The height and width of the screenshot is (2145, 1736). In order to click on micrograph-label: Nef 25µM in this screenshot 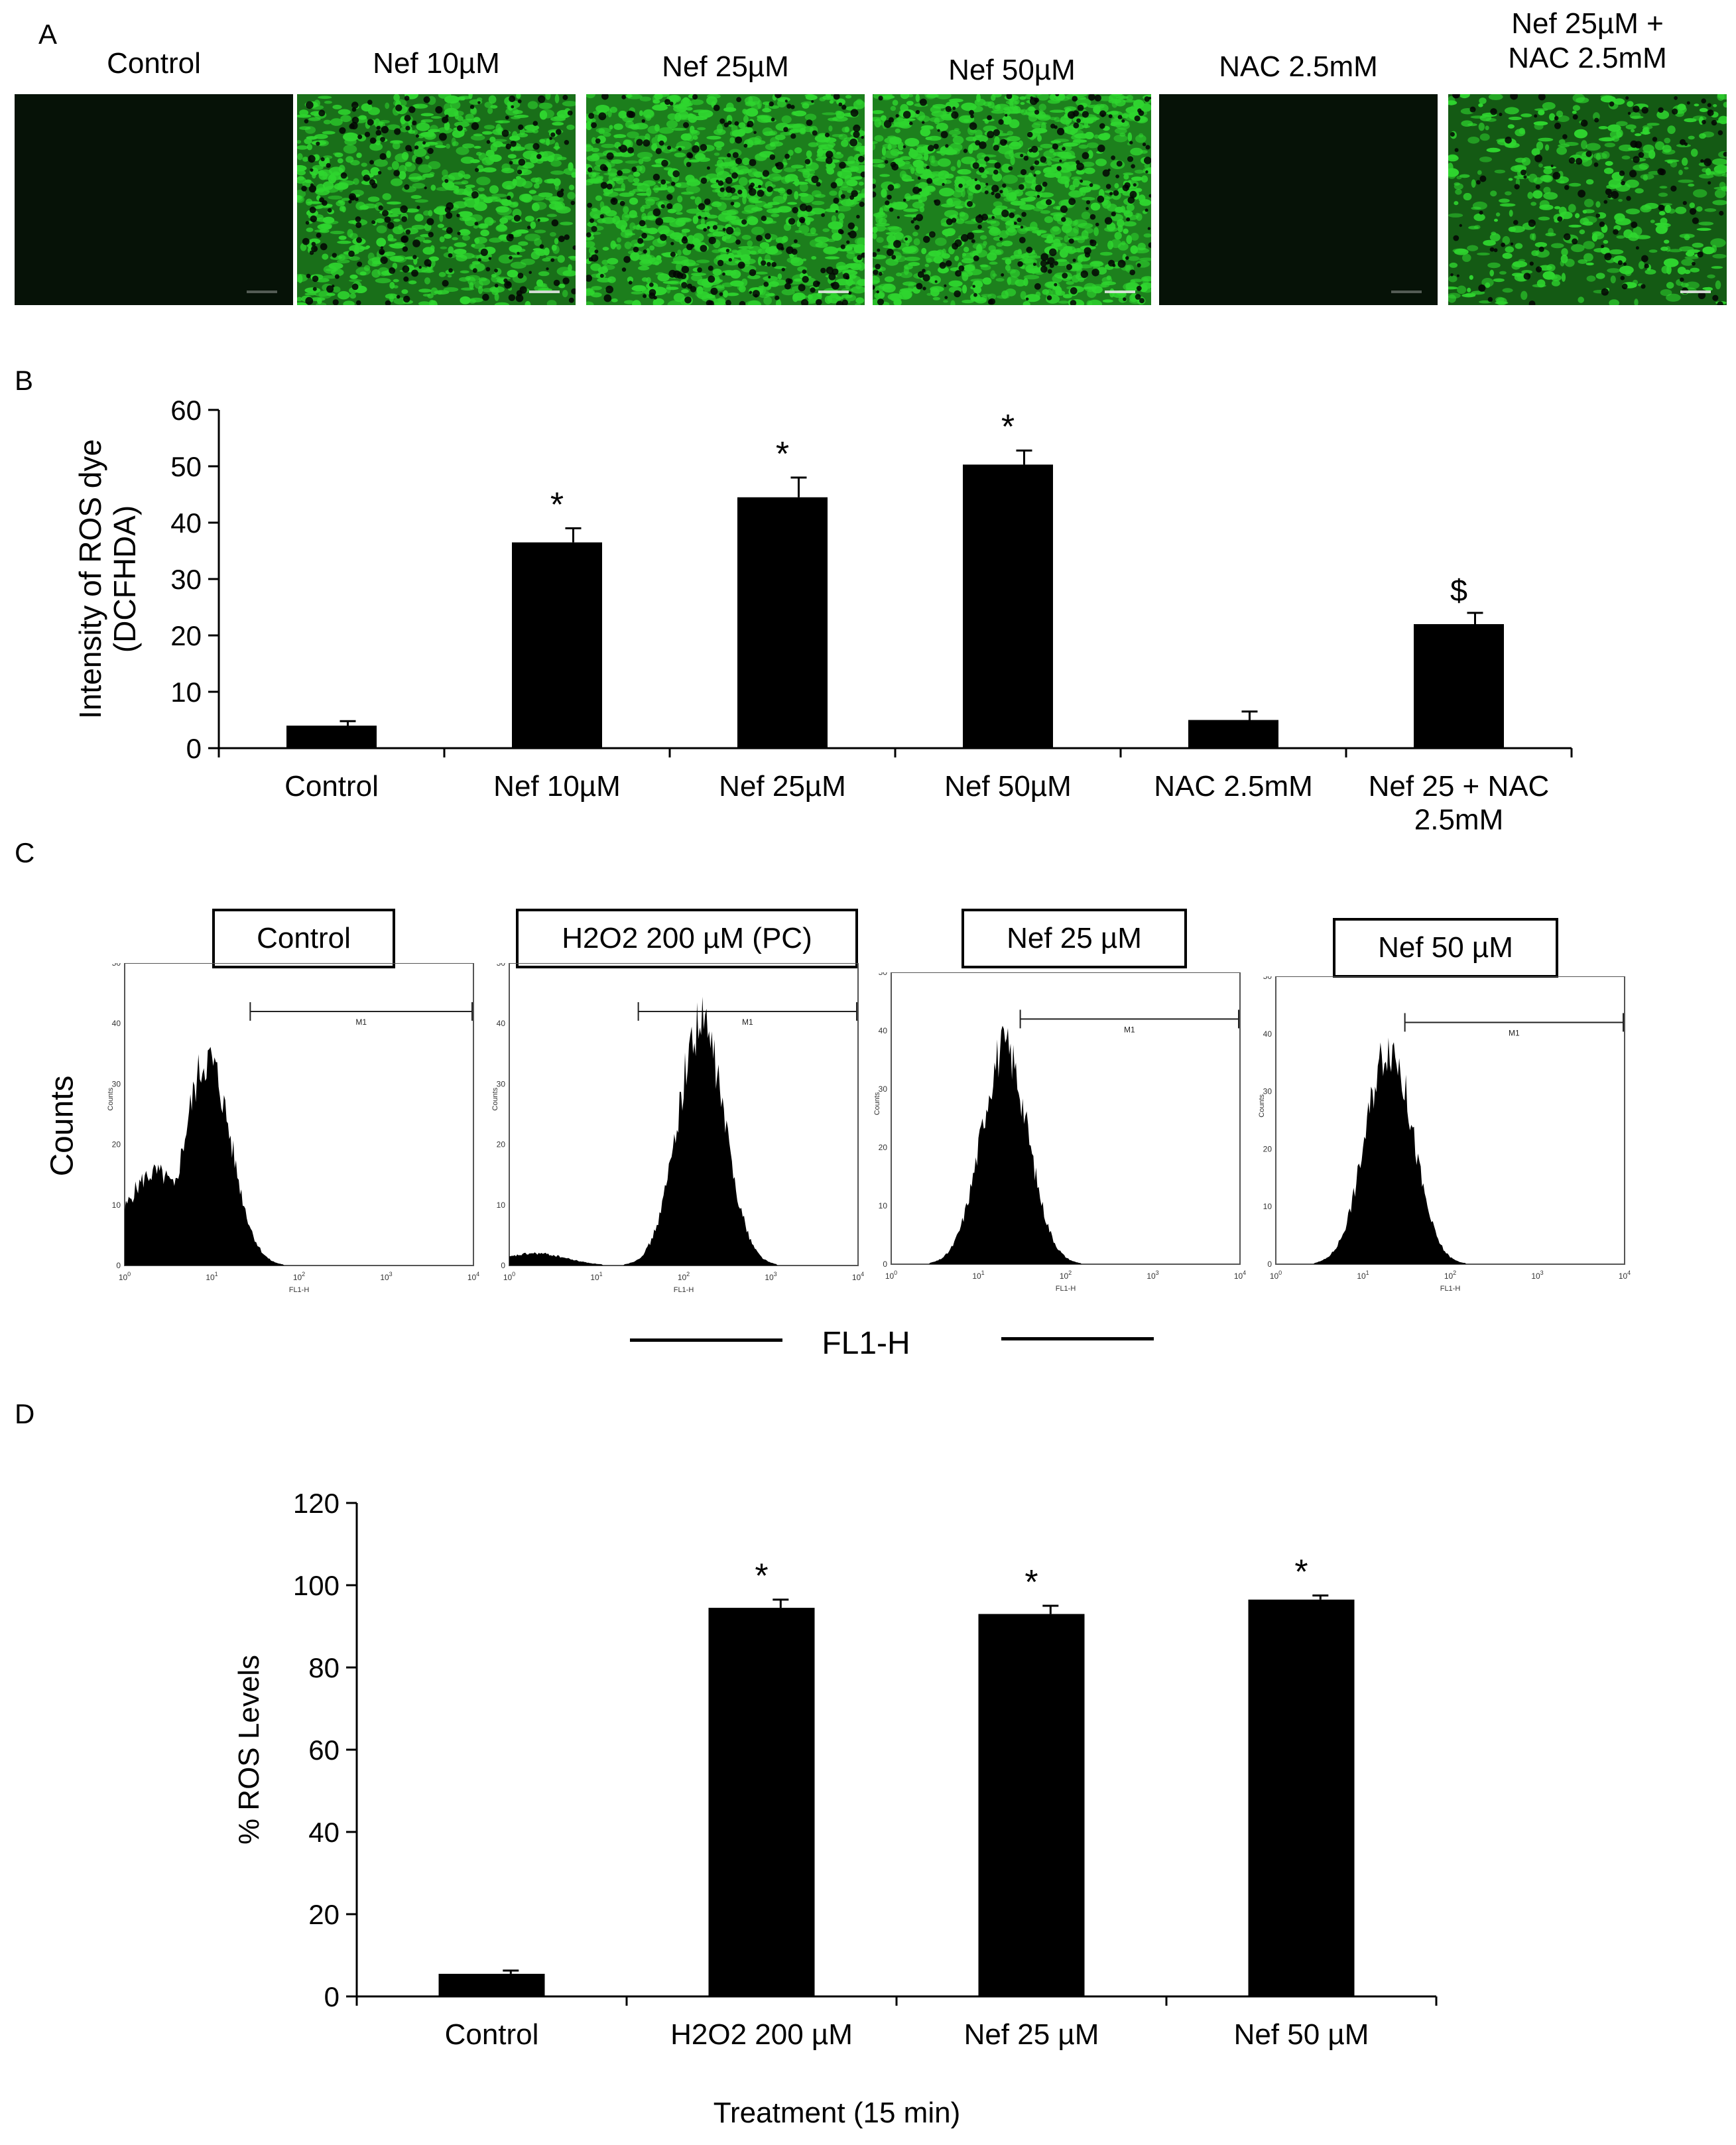, I will do `click(725, 66)`.